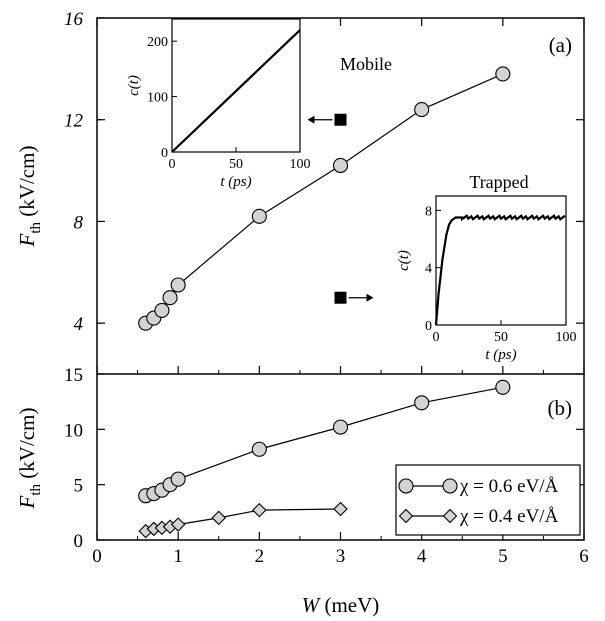 The width and height of the screenshot is (605, 621). Describe the element at coordinates (509, 516) in the screenshot. I see `legend-entry: χ = 0.4 eV/Å` at that location.